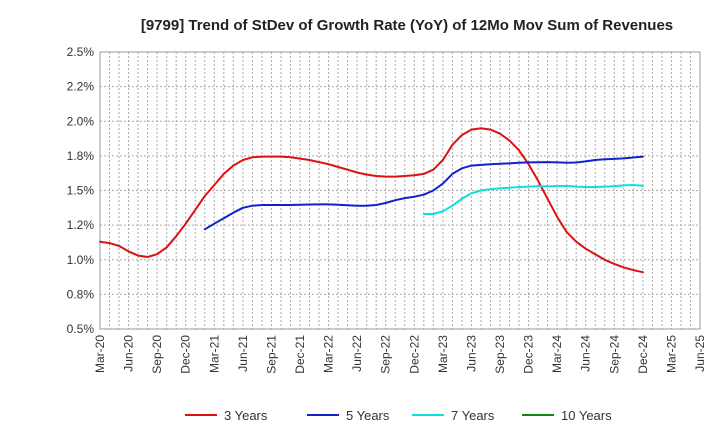 Image resolution: width=720 pixels, height=440 pixels. Describe the element at coordinates (643, 354) in the screenshot. I see `x-tick-label: Dec-24` at that location.